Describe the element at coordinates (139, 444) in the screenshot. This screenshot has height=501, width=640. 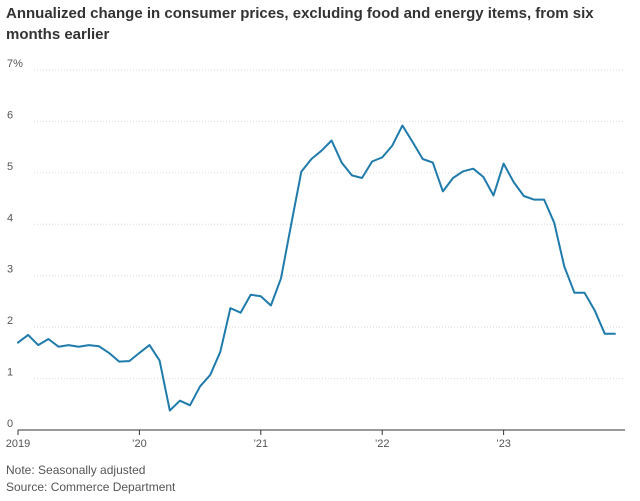
I see `x-tick-label-2020: ’20` at that location.